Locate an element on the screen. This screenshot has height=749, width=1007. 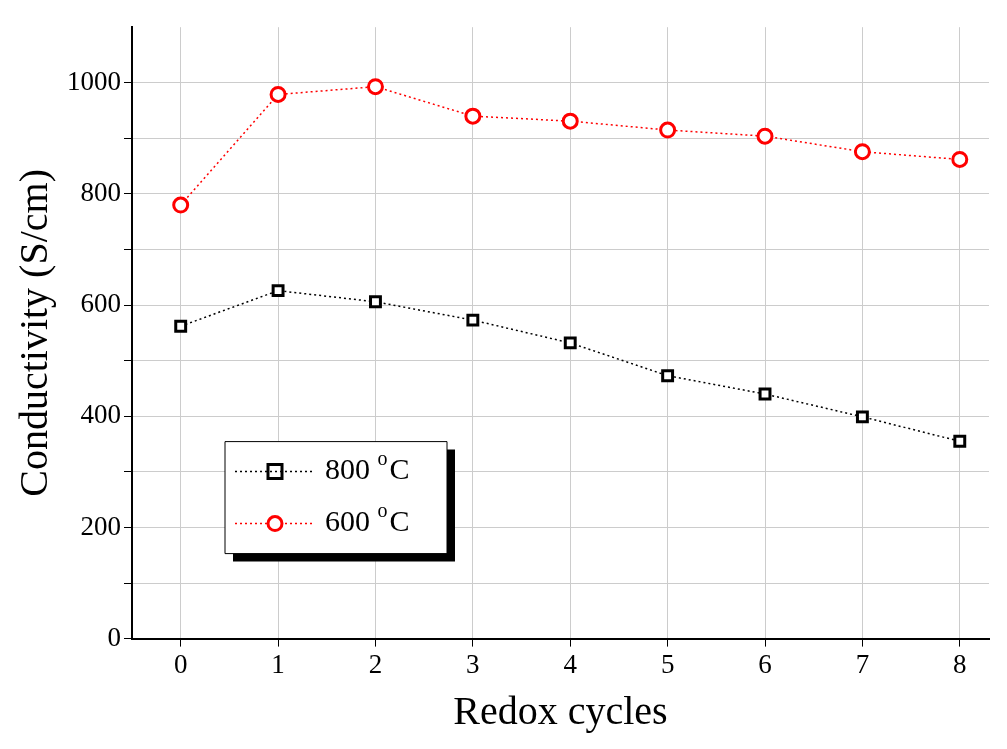
y-axis-title: Conductivity (S/cm) is located at coordinates (33, 333).